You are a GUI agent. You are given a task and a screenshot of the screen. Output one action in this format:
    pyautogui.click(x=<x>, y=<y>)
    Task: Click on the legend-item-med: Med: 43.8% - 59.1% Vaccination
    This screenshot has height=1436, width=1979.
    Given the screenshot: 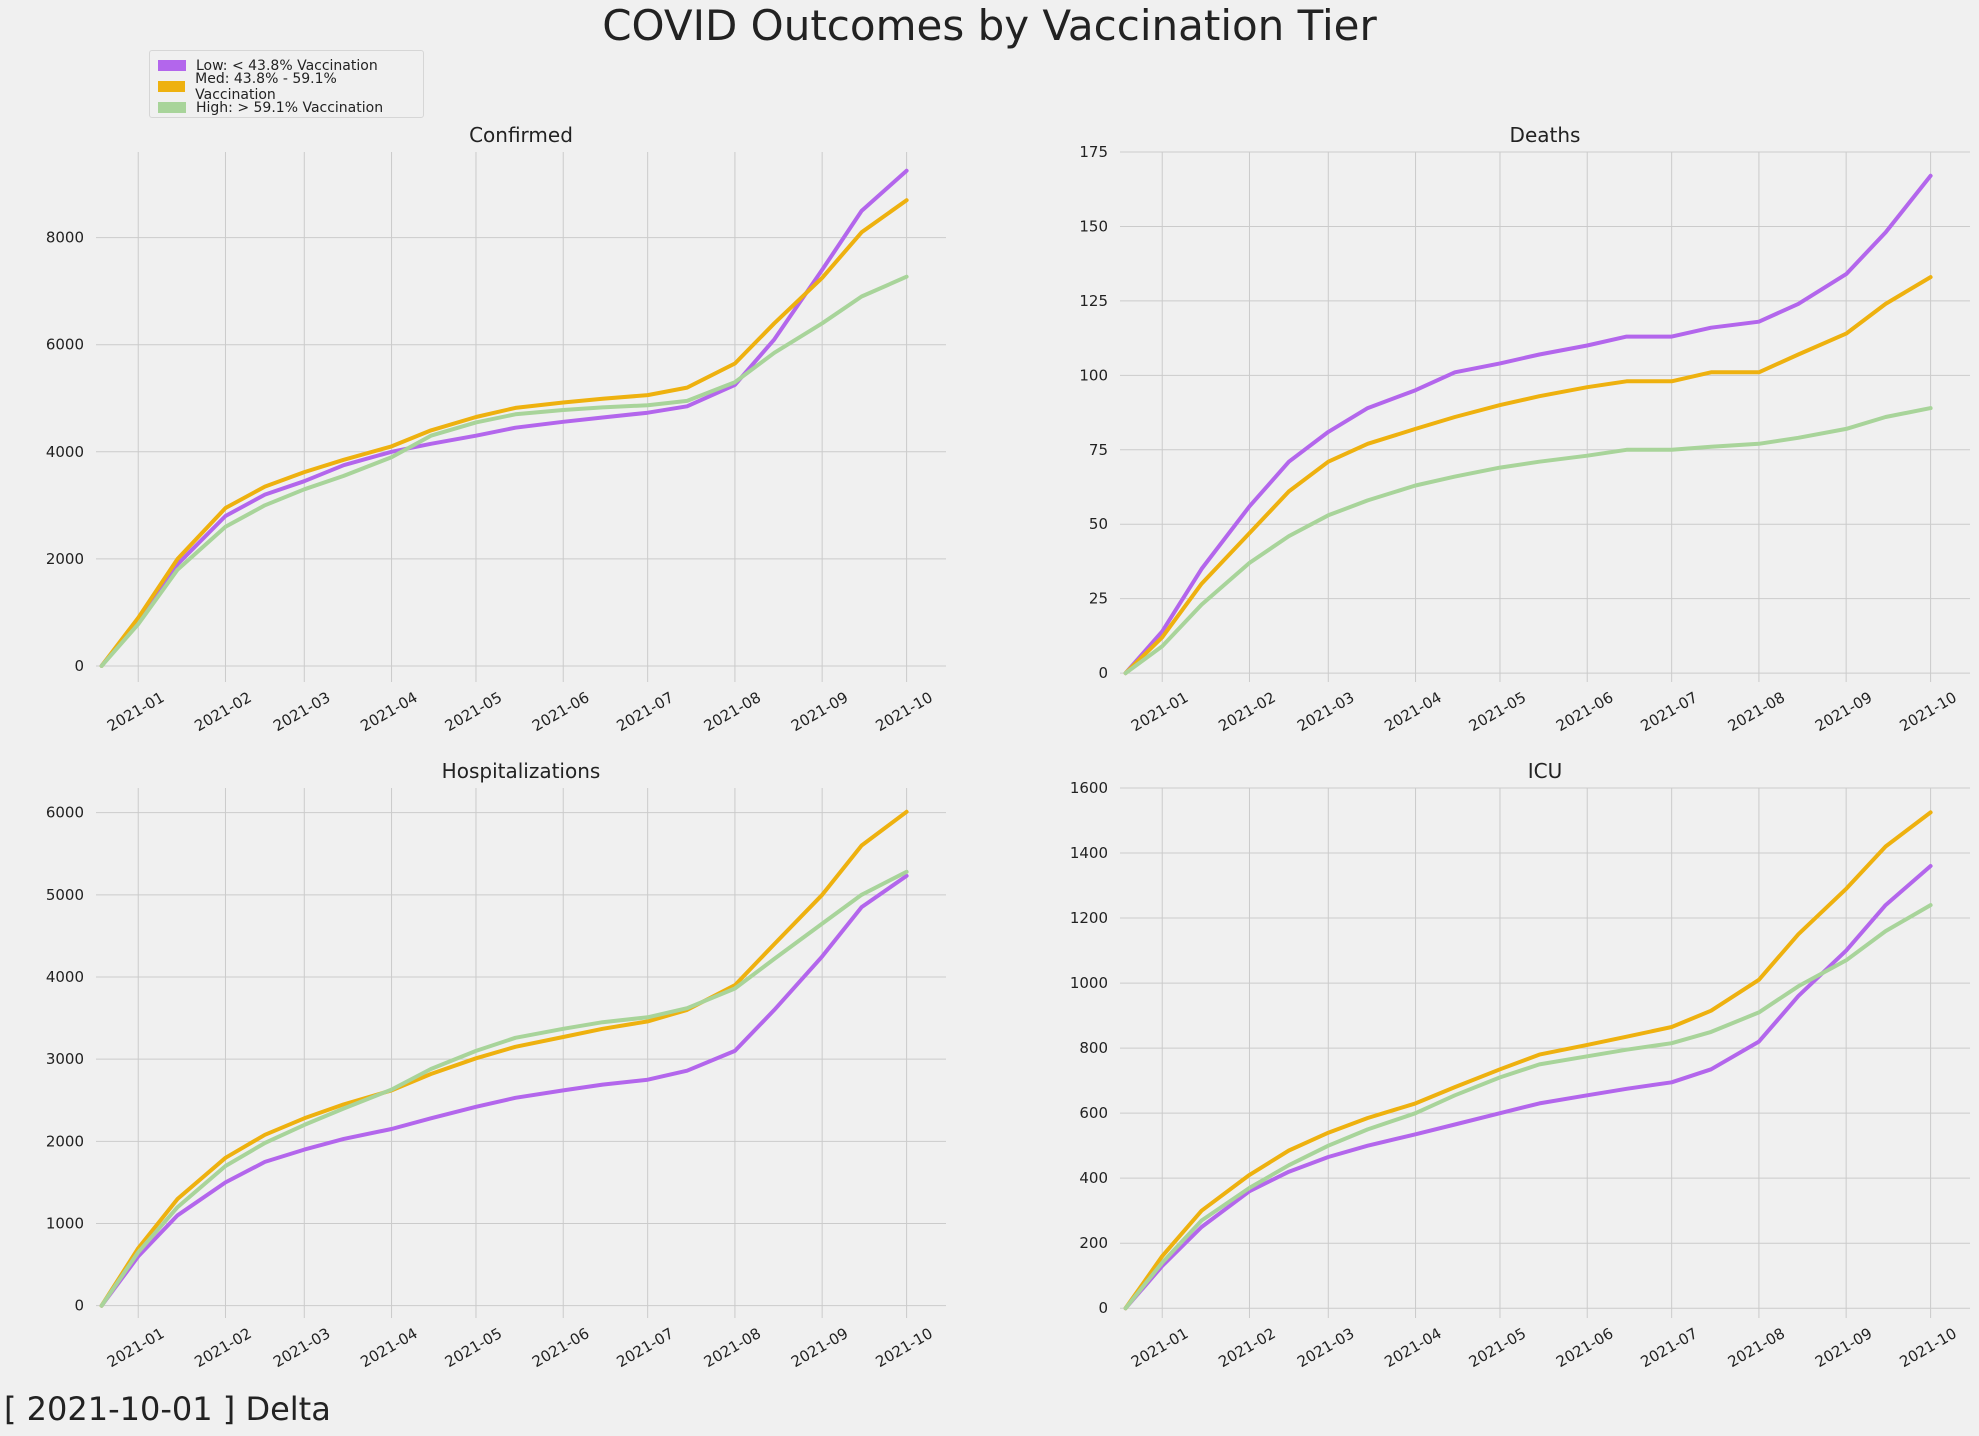 What is the action you would take?
    pyautogui.click(x=286, y=87)
    